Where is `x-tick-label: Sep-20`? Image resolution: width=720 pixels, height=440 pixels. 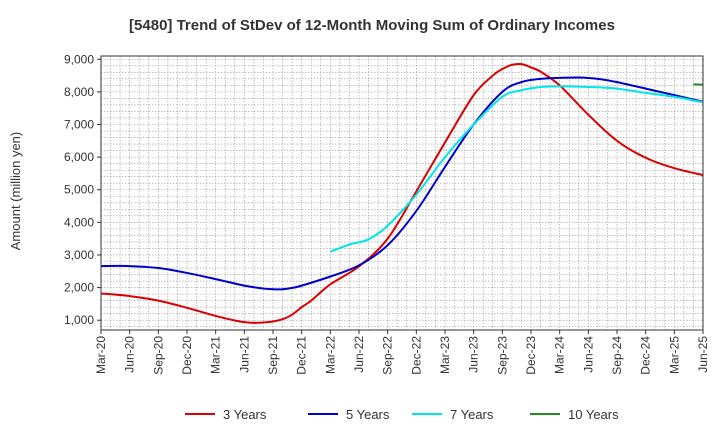
x-tick-label: Sep-20 is located at coordinates (158, 355).